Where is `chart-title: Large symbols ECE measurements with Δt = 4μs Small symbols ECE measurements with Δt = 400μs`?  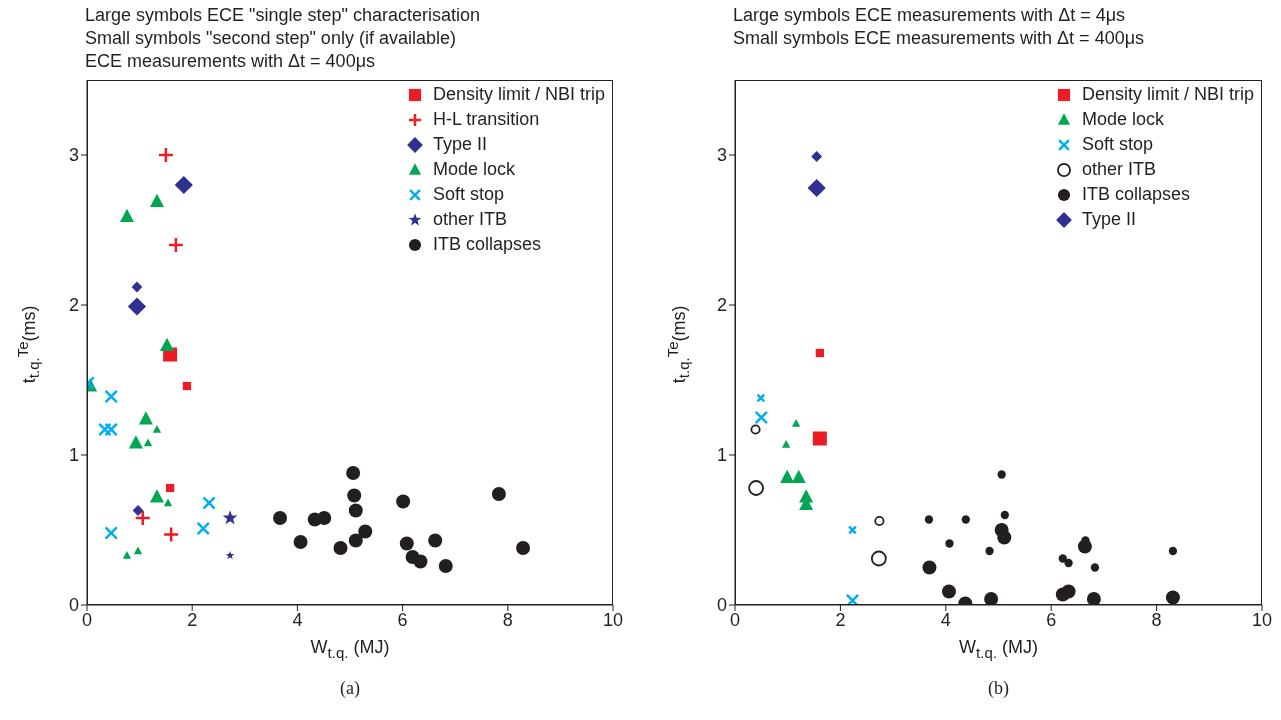 chart-title: Large symbols ECE measurements with Δt = 4μs Small symbols ECE measurements with Δt = 400μs is located at coordinates (939, 27).